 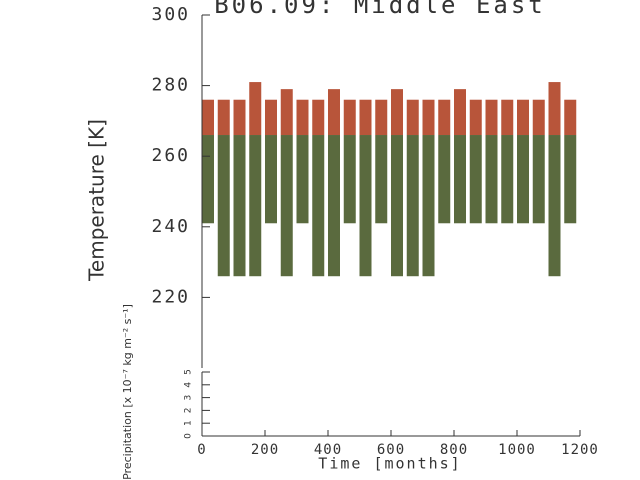 What do you see at coordinates (170, 85) in the screenshot?
I see `y-tick-label: 280` at bounding box center [170, 85].